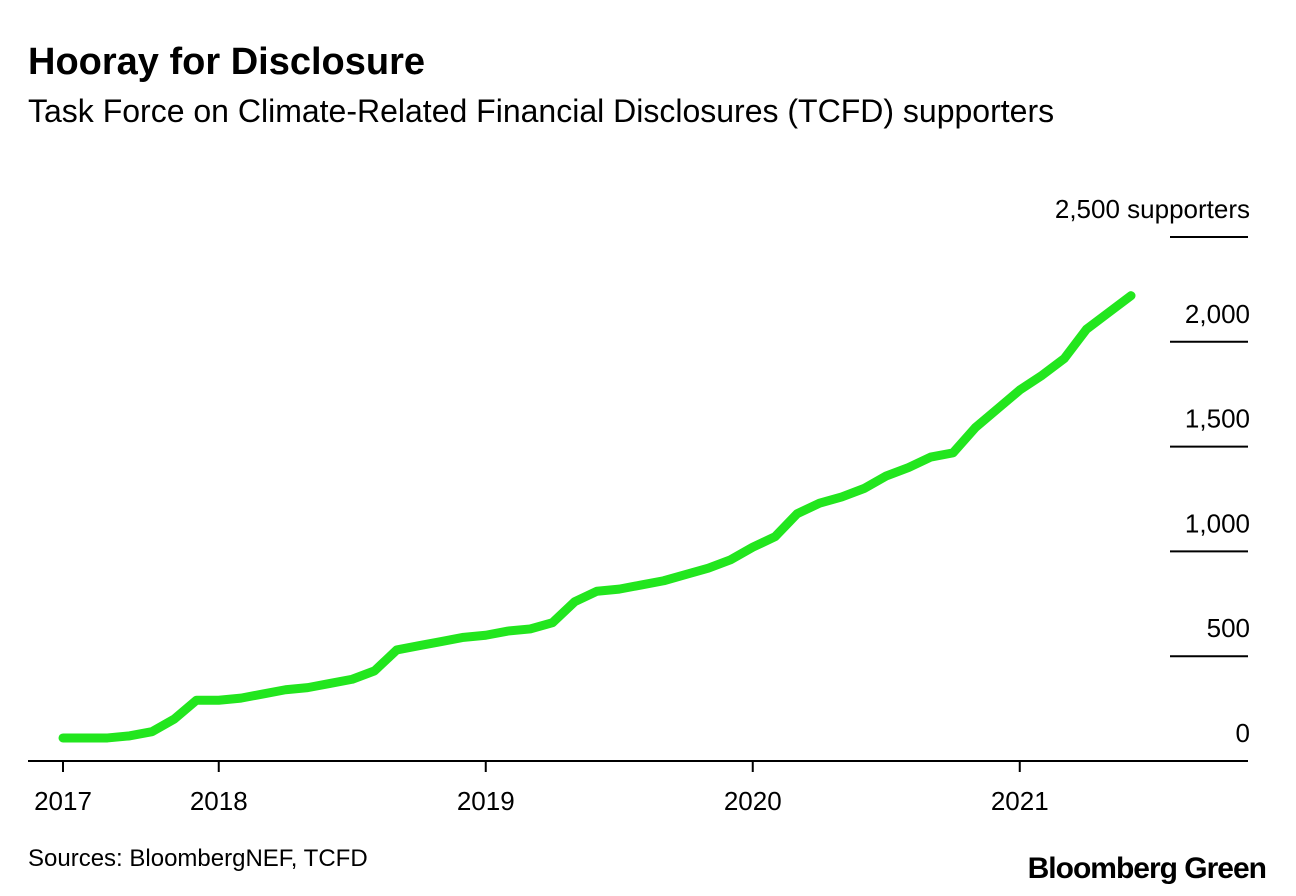 The width and height of the screenshot is (1296, 896). What do you see at coordinates (1243, 733) in the screenshot?
I see `y-tick-label: 0` at bounding box center [1243, 733].